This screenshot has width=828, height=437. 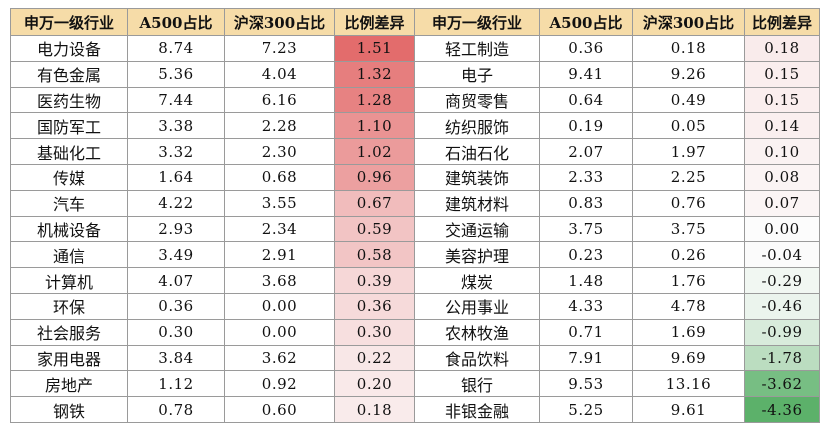 What do you see at coordinates (586, 255) in the screenshot?
I see `a500-cell-right: 0.23` at bounding box center [586, 255].